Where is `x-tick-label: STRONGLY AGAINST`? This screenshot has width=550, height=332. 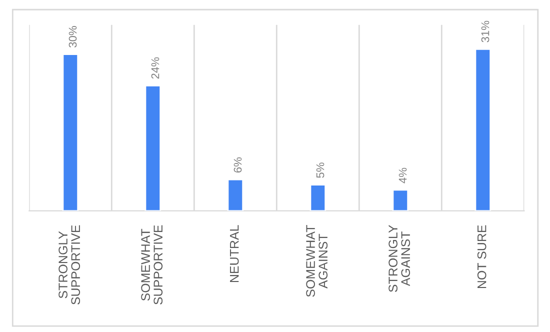
x-tick-label: STRONGLY AGAINST is located at coordinates (399, 258).